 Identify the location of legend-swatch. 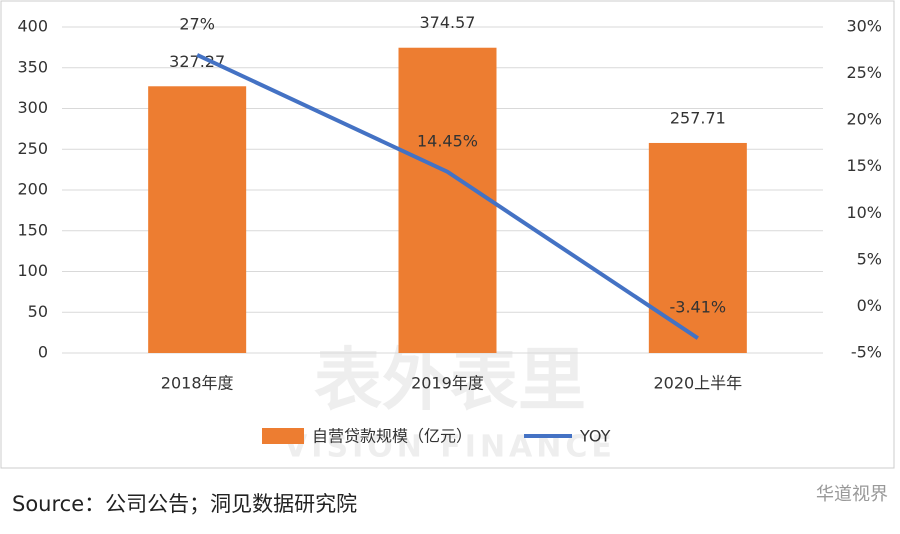
(283, 436).